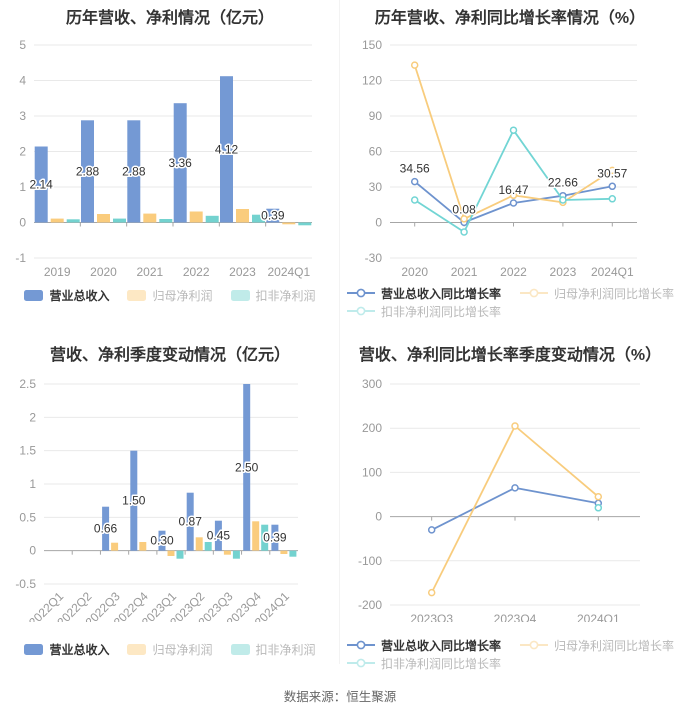  I want to click on chart-title: 营收、净利季度变动情况（亿元）, so click(169, 355).